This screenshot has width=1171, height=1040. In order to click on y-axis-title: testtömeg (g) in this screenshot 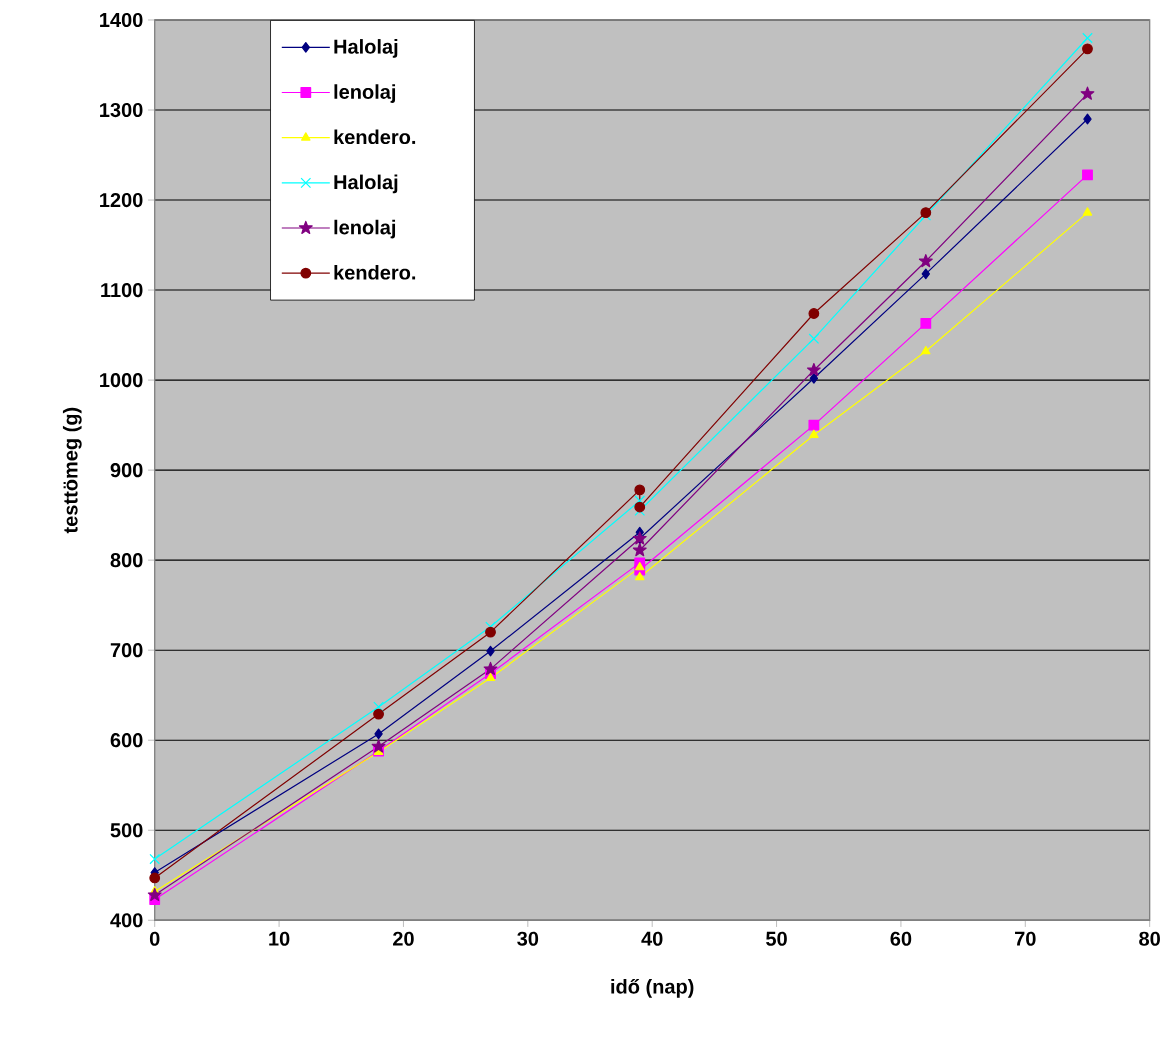, I will do `click(72, 470)`.